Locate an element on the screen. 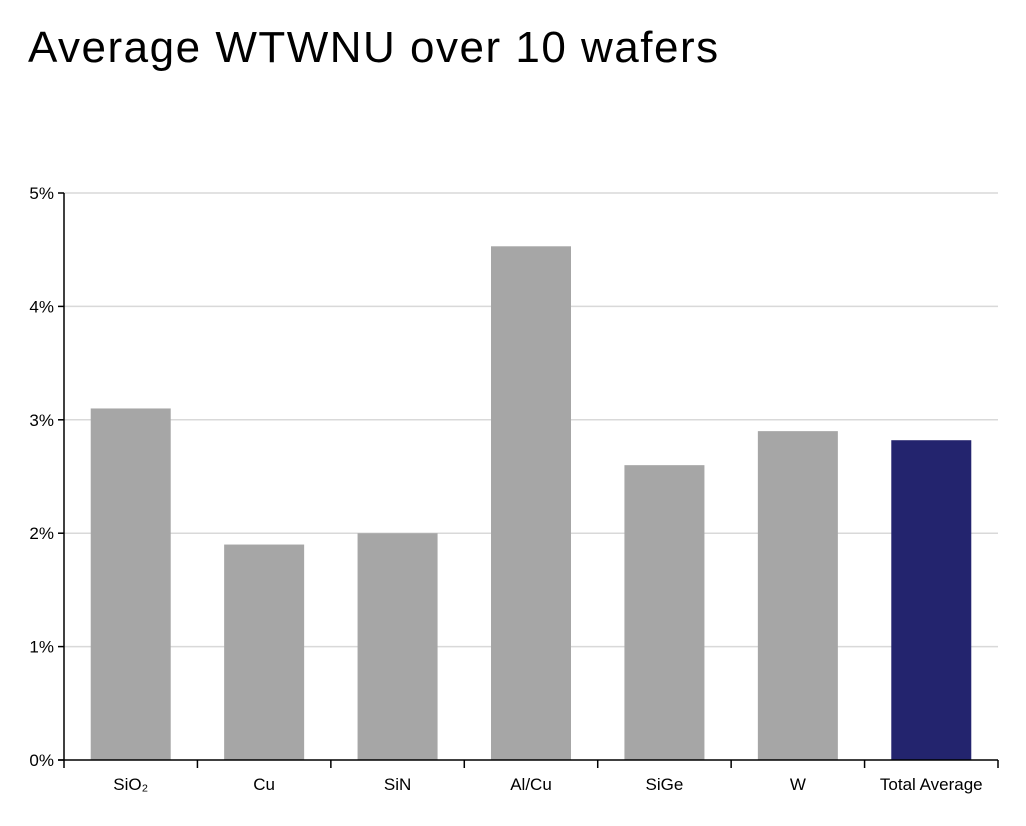 This screenshot has width=1026, height=826. y-tick-label: 2% is located at coordinates (41, 533).